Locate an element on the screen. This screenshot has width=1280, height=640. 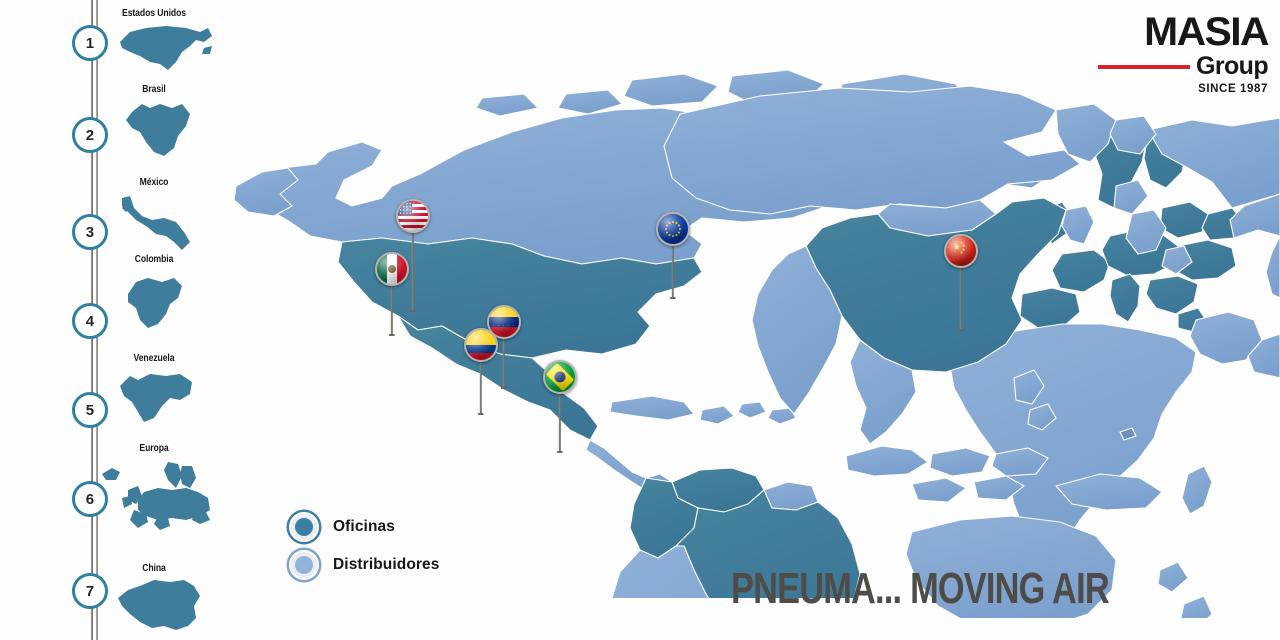
sidebar-label-4: Colombia is located at coordinates (154, 259).